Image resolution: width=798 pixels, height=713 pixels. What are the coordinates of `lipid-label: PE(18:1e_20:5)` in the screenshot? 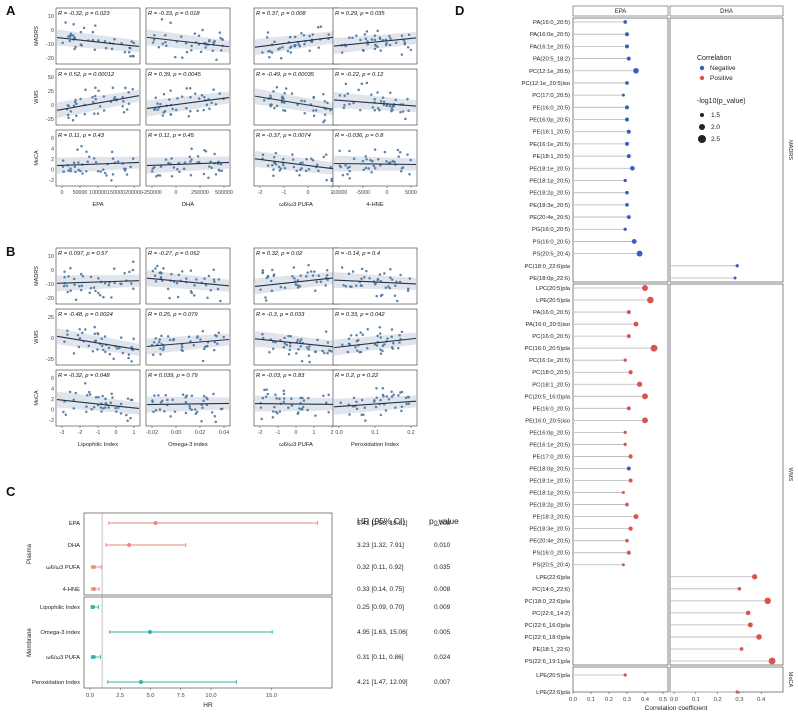 It's located at (549, 169).